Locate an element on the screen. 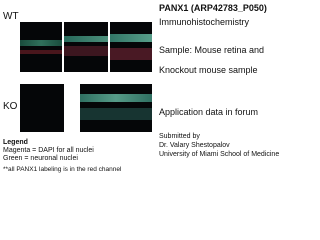  legend-title: Legend is located at coordinates (15, 142).